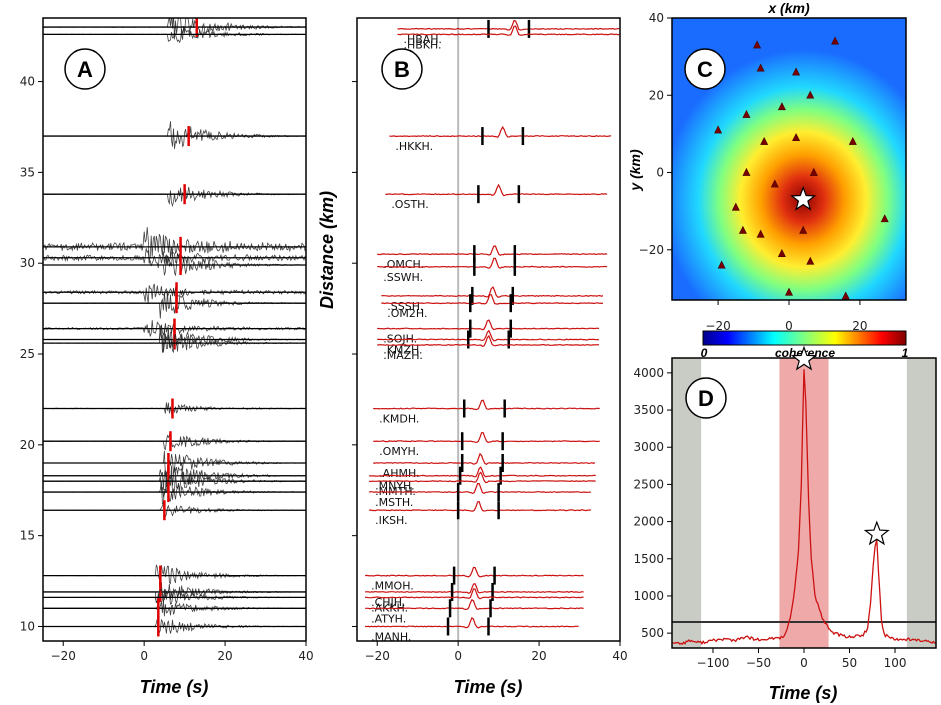 Image resolution: width=941 pixels, height=705 pixels. I want to click on excluded-window, so click(921, 503).